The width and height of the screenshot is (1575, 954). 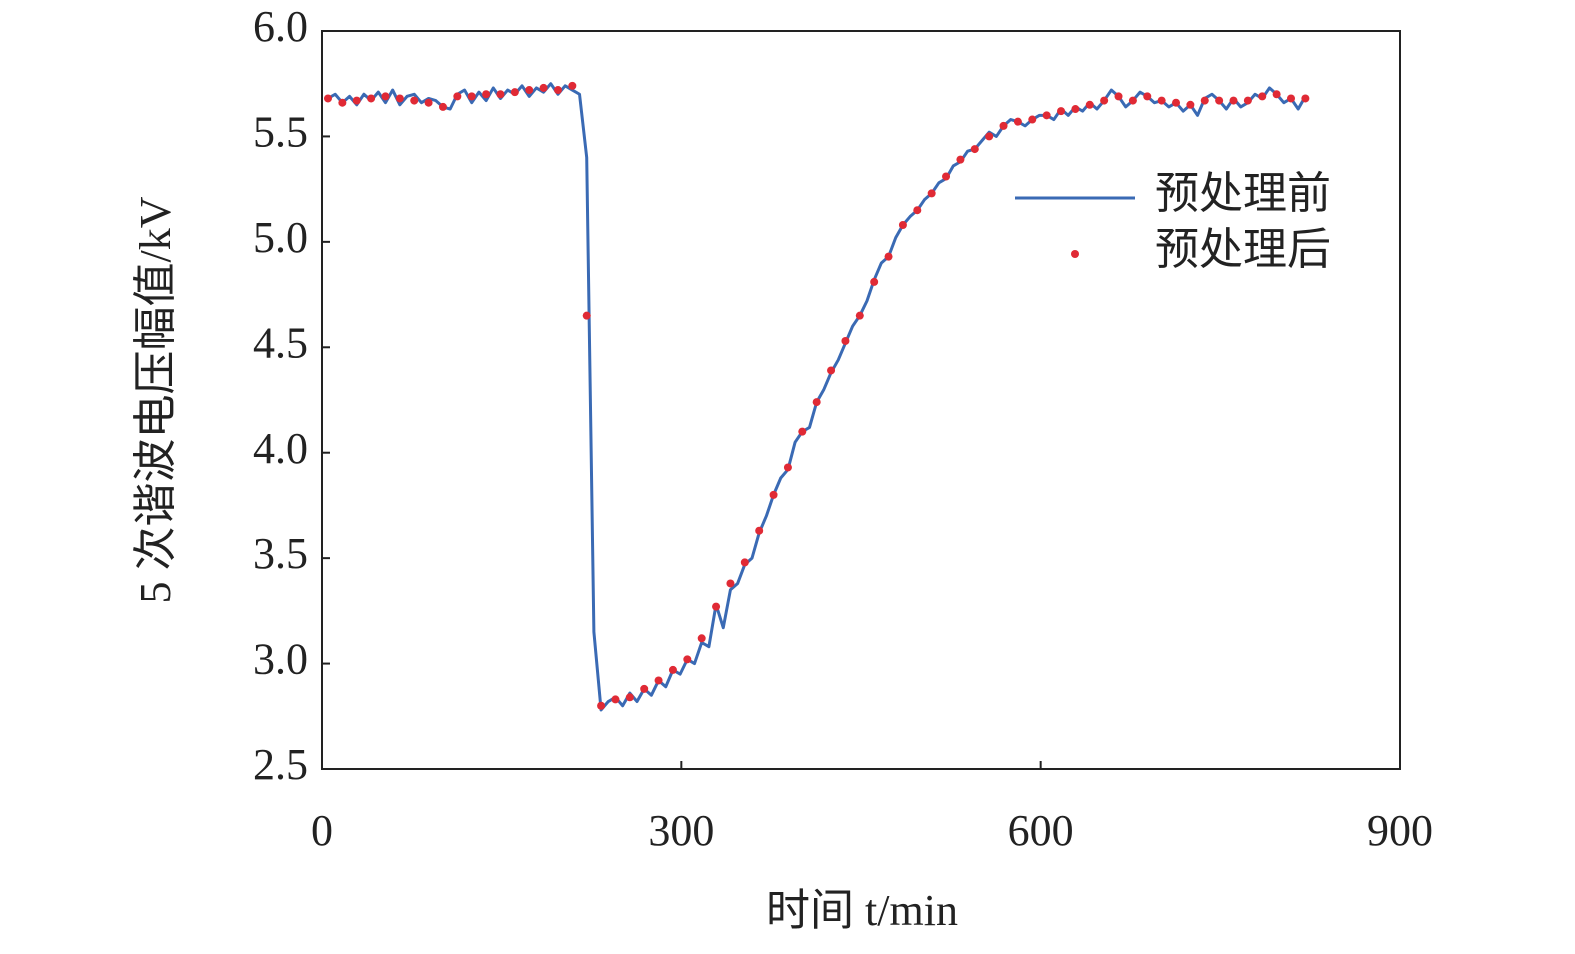 What do you see at coordinates (862, 910) in the screenshot?
I see `x-axis-title: 时间 t/min` at bounding box center [862, 910].